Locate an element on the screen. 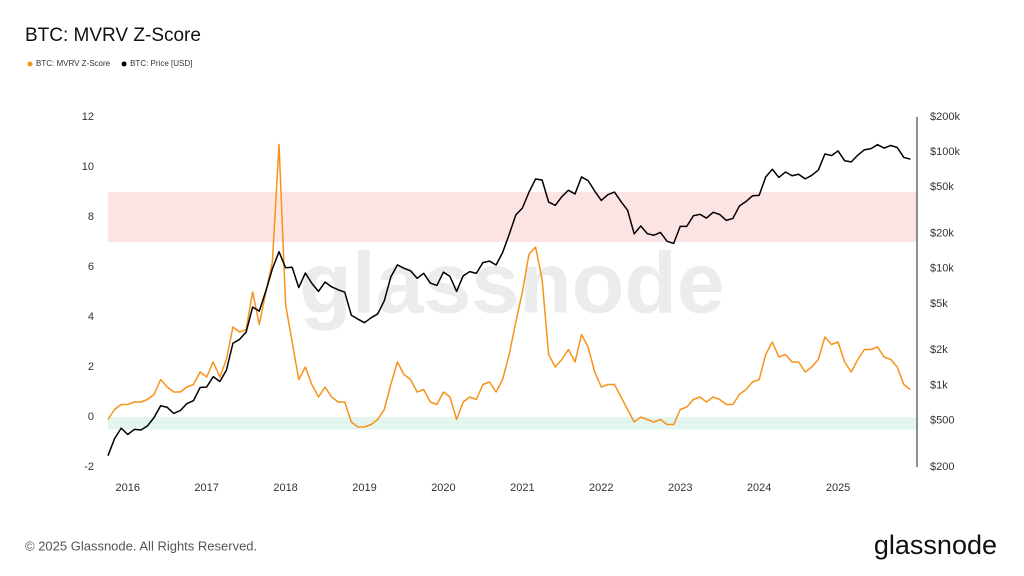 This screenshot has height=576, width=1024. y2-tick-label: $200 is located at coordinates (942, 467).